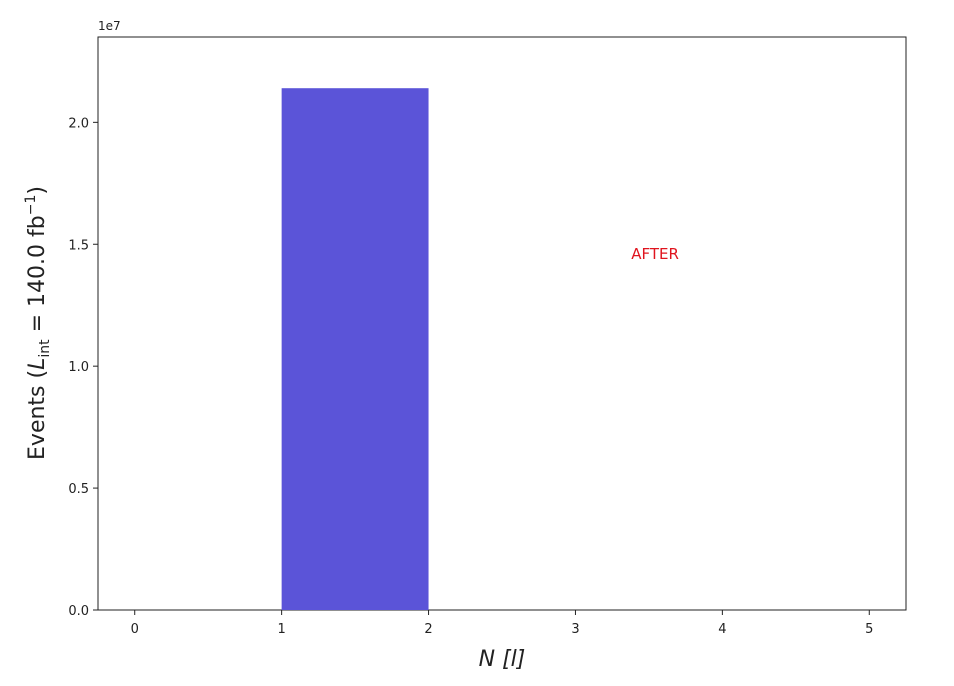 This screenshot has width=954, height=686. Describe the element at coordinates (109, 26) in the screenshot. I see `y-offset-label: 1e7` at that location.